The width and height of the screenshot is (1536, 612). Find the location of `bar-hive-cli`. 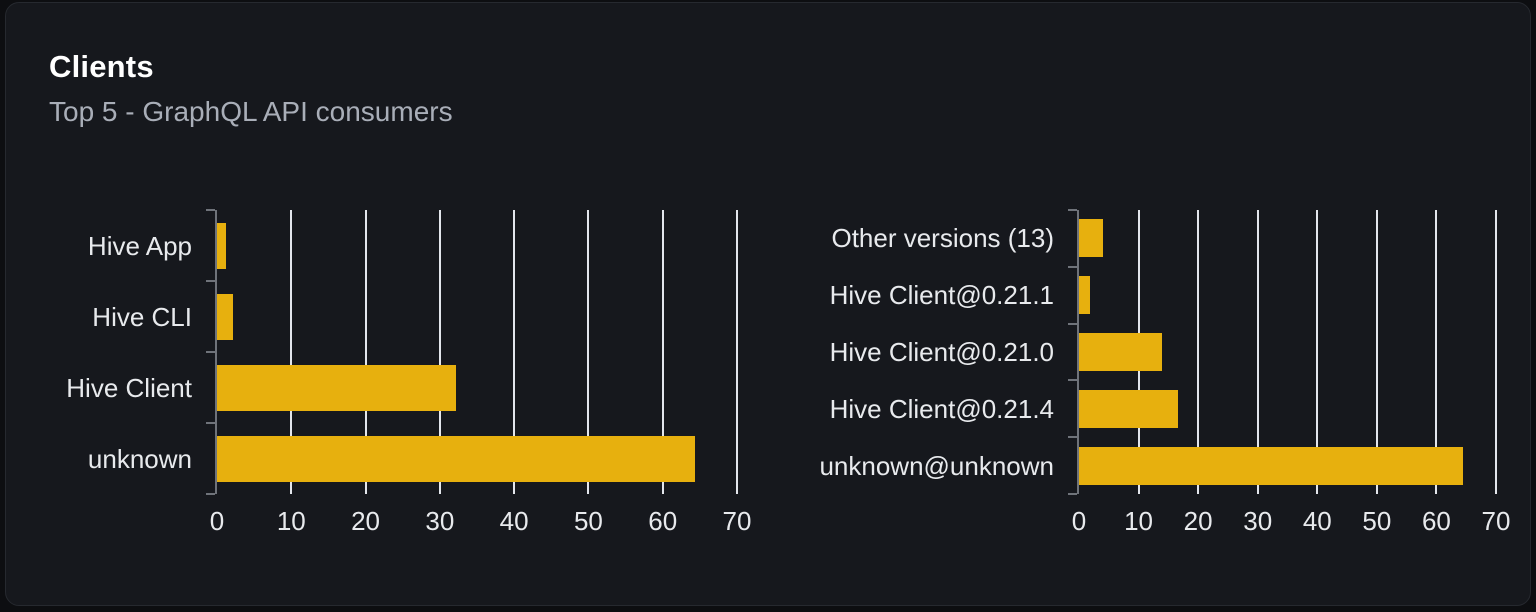

bar-hive-cli is located at coordinates (225, 317).